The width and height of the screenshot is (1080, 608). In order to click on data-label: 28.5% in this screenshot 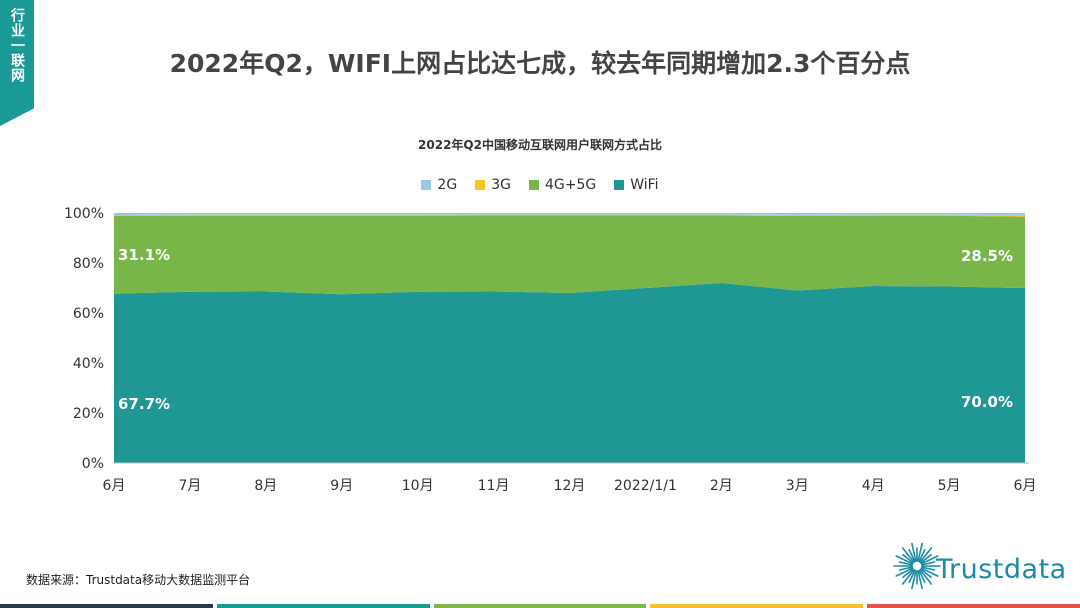, I will do `click(987, 256)`.